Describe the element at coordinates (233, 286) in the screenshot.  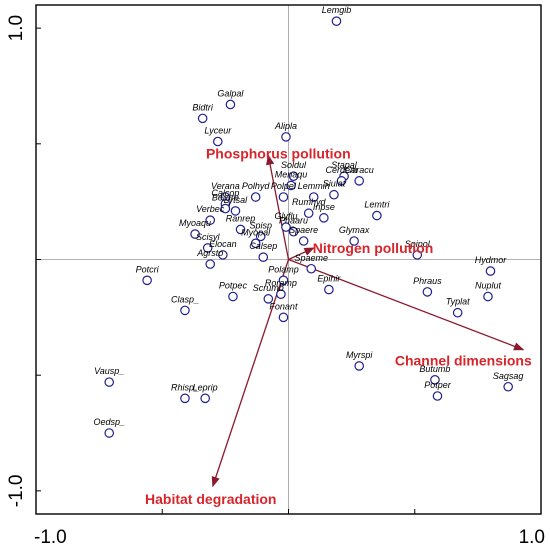
I see `species-label: Potpec` at that location.